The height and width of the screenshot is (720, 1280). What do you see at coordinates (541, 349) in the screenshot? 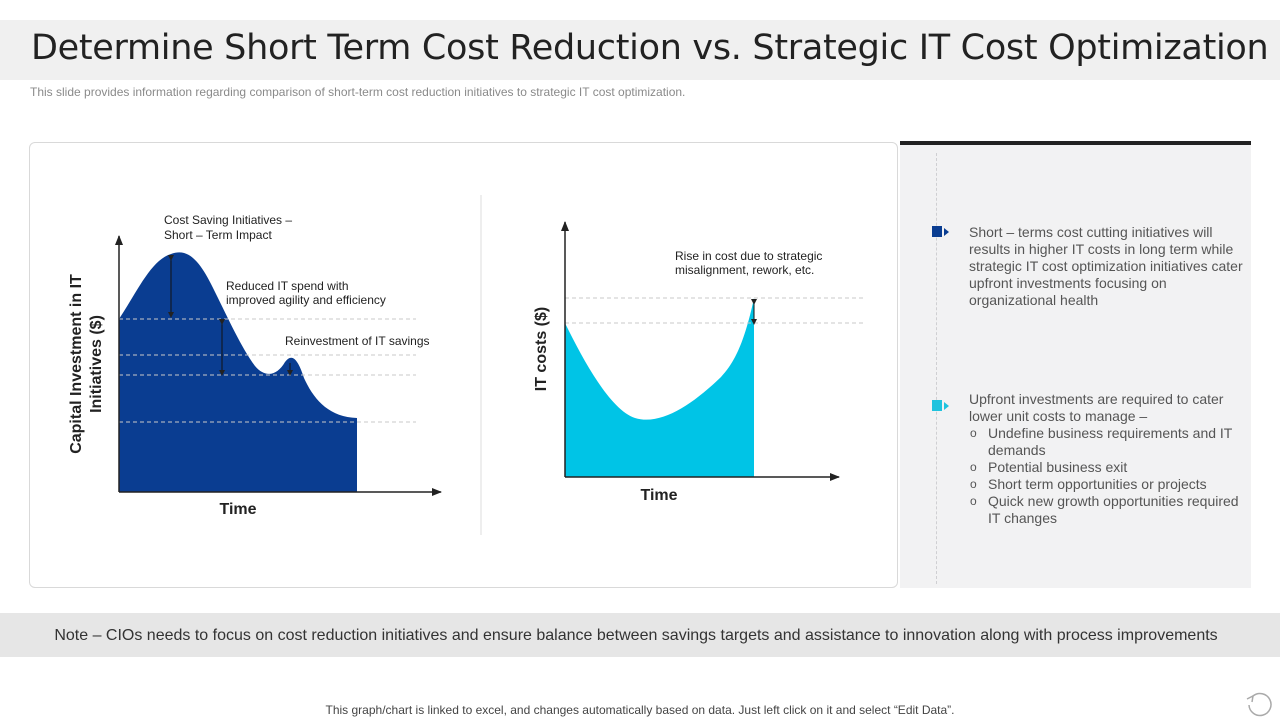
I see `right-chart-ylabel: IT costs ($)` at bounding box center [541, 349].